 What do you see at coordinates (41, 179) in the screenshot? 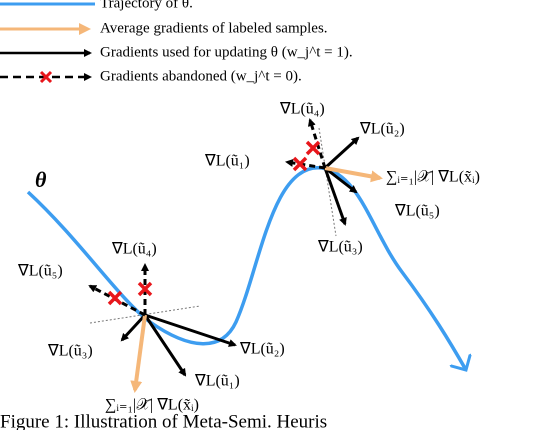
I see `theta-label: θ` at bounding box center [41, 179].